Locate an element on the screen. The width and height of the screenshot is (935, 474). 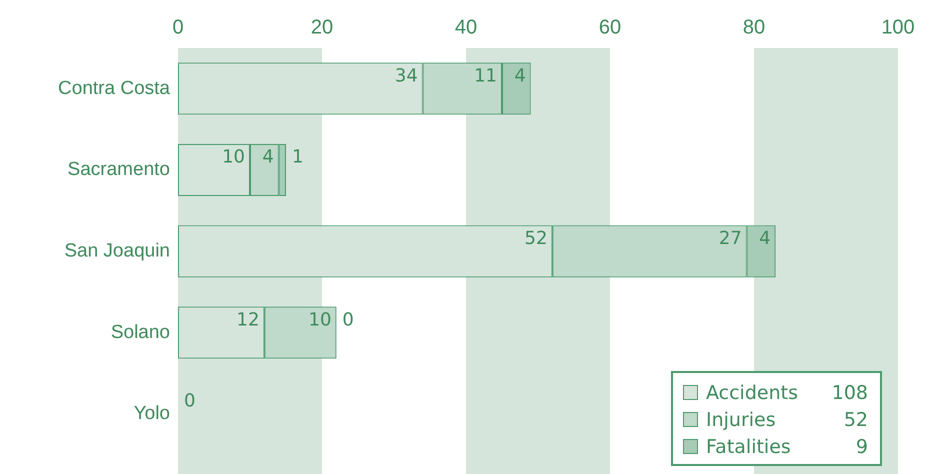
annotation: 9 is located at coordinates (861, 447).